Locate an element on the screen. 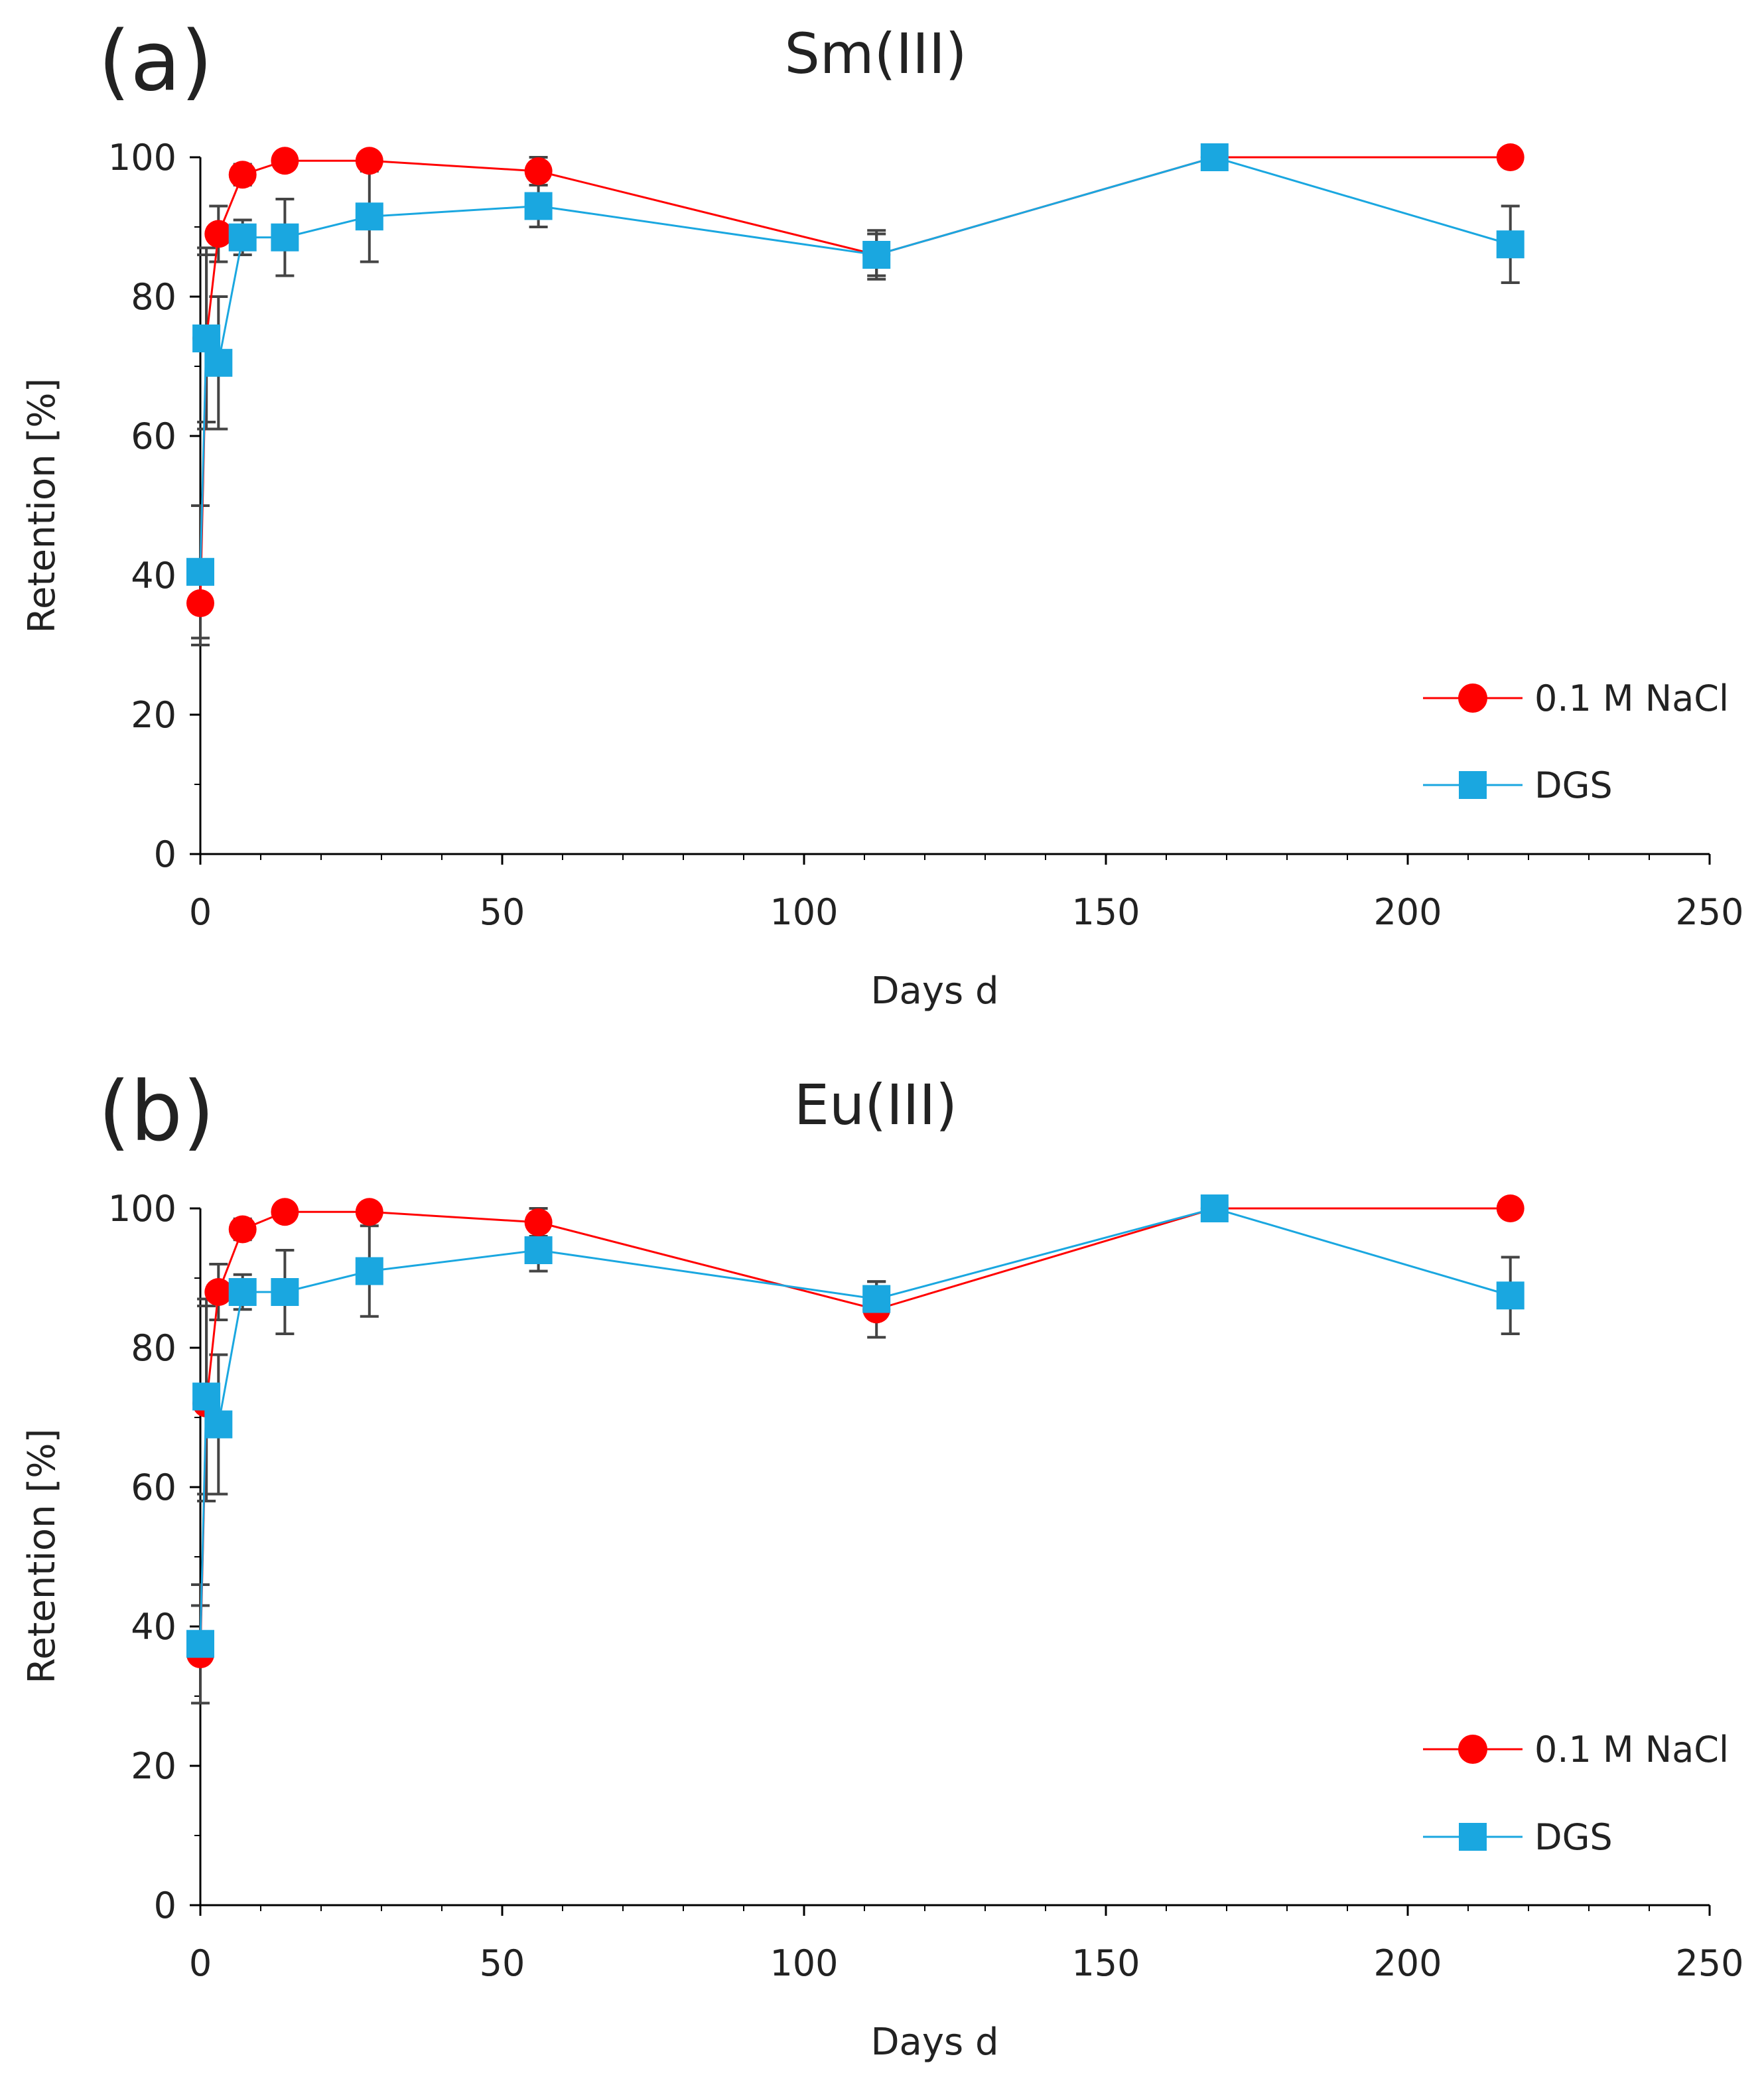 The width and height of the screenshot is (1764, 2087). chart-title: Eu(III) is located at coordinates (875, 1104).